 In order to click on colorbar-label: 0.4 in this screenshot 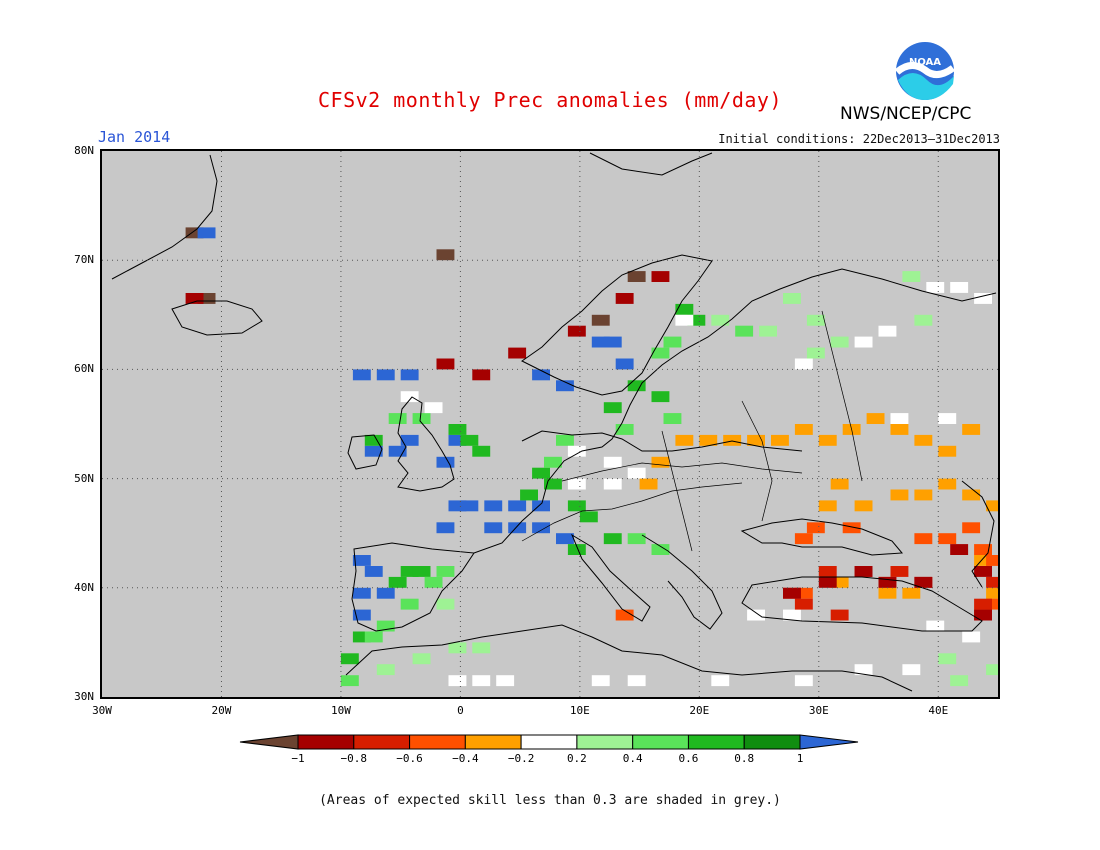, I will do `click(632, 758)`.